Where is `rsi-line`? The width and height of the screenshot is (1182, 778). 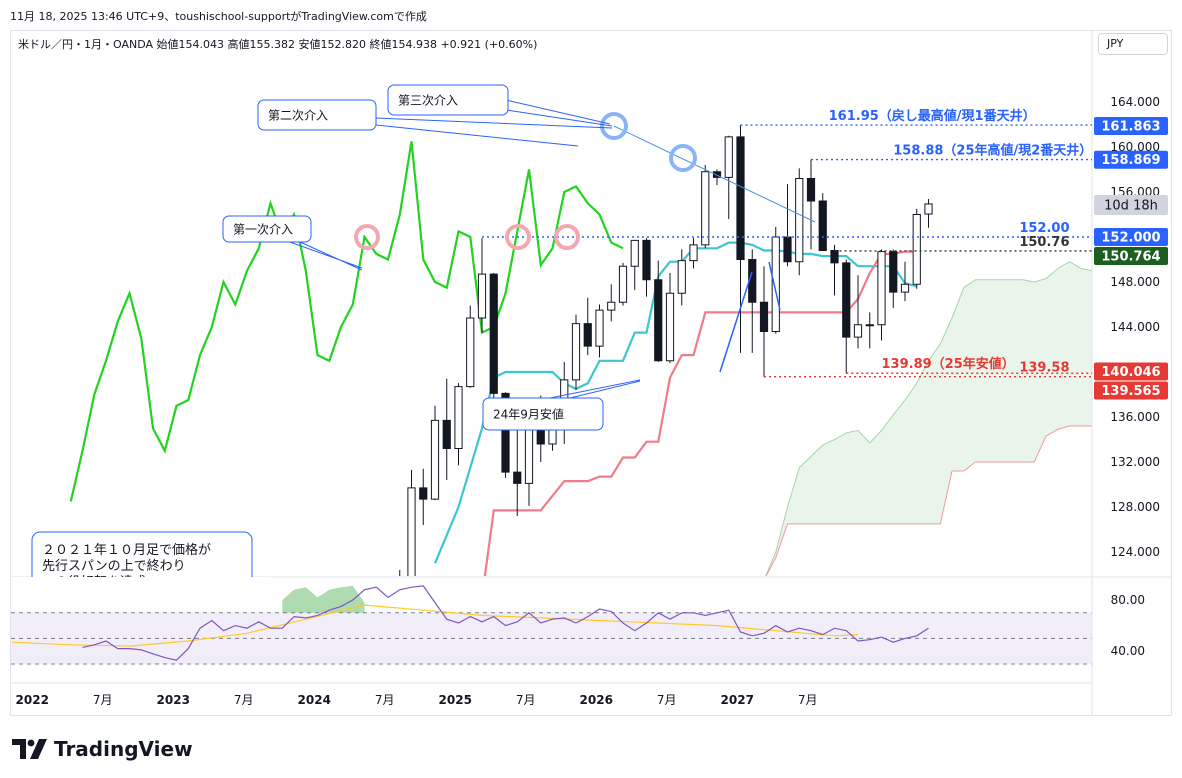
rsi-line is located at coordinates (505, 623).